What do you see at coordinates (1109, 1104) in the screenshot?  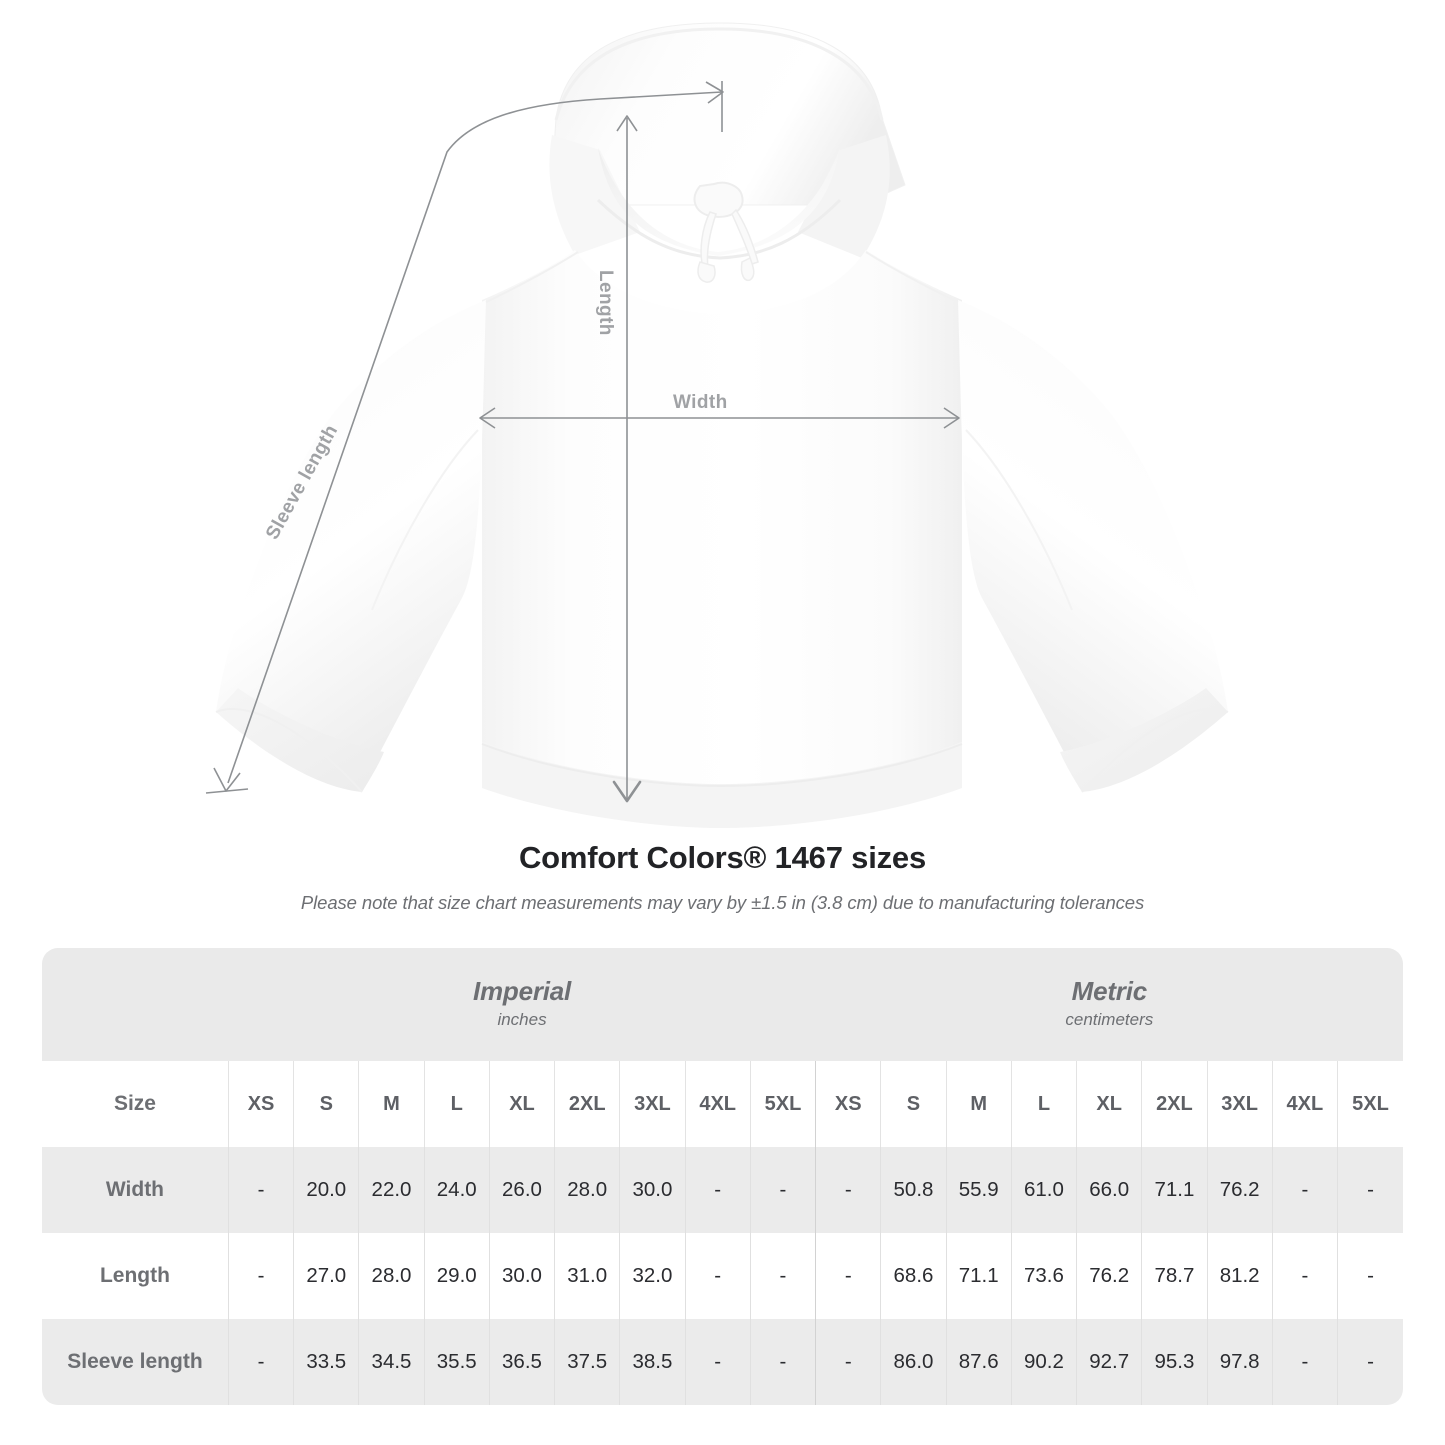 I see `size-column-header-metric-xl: XL` at bounding box center [1109, 1104].